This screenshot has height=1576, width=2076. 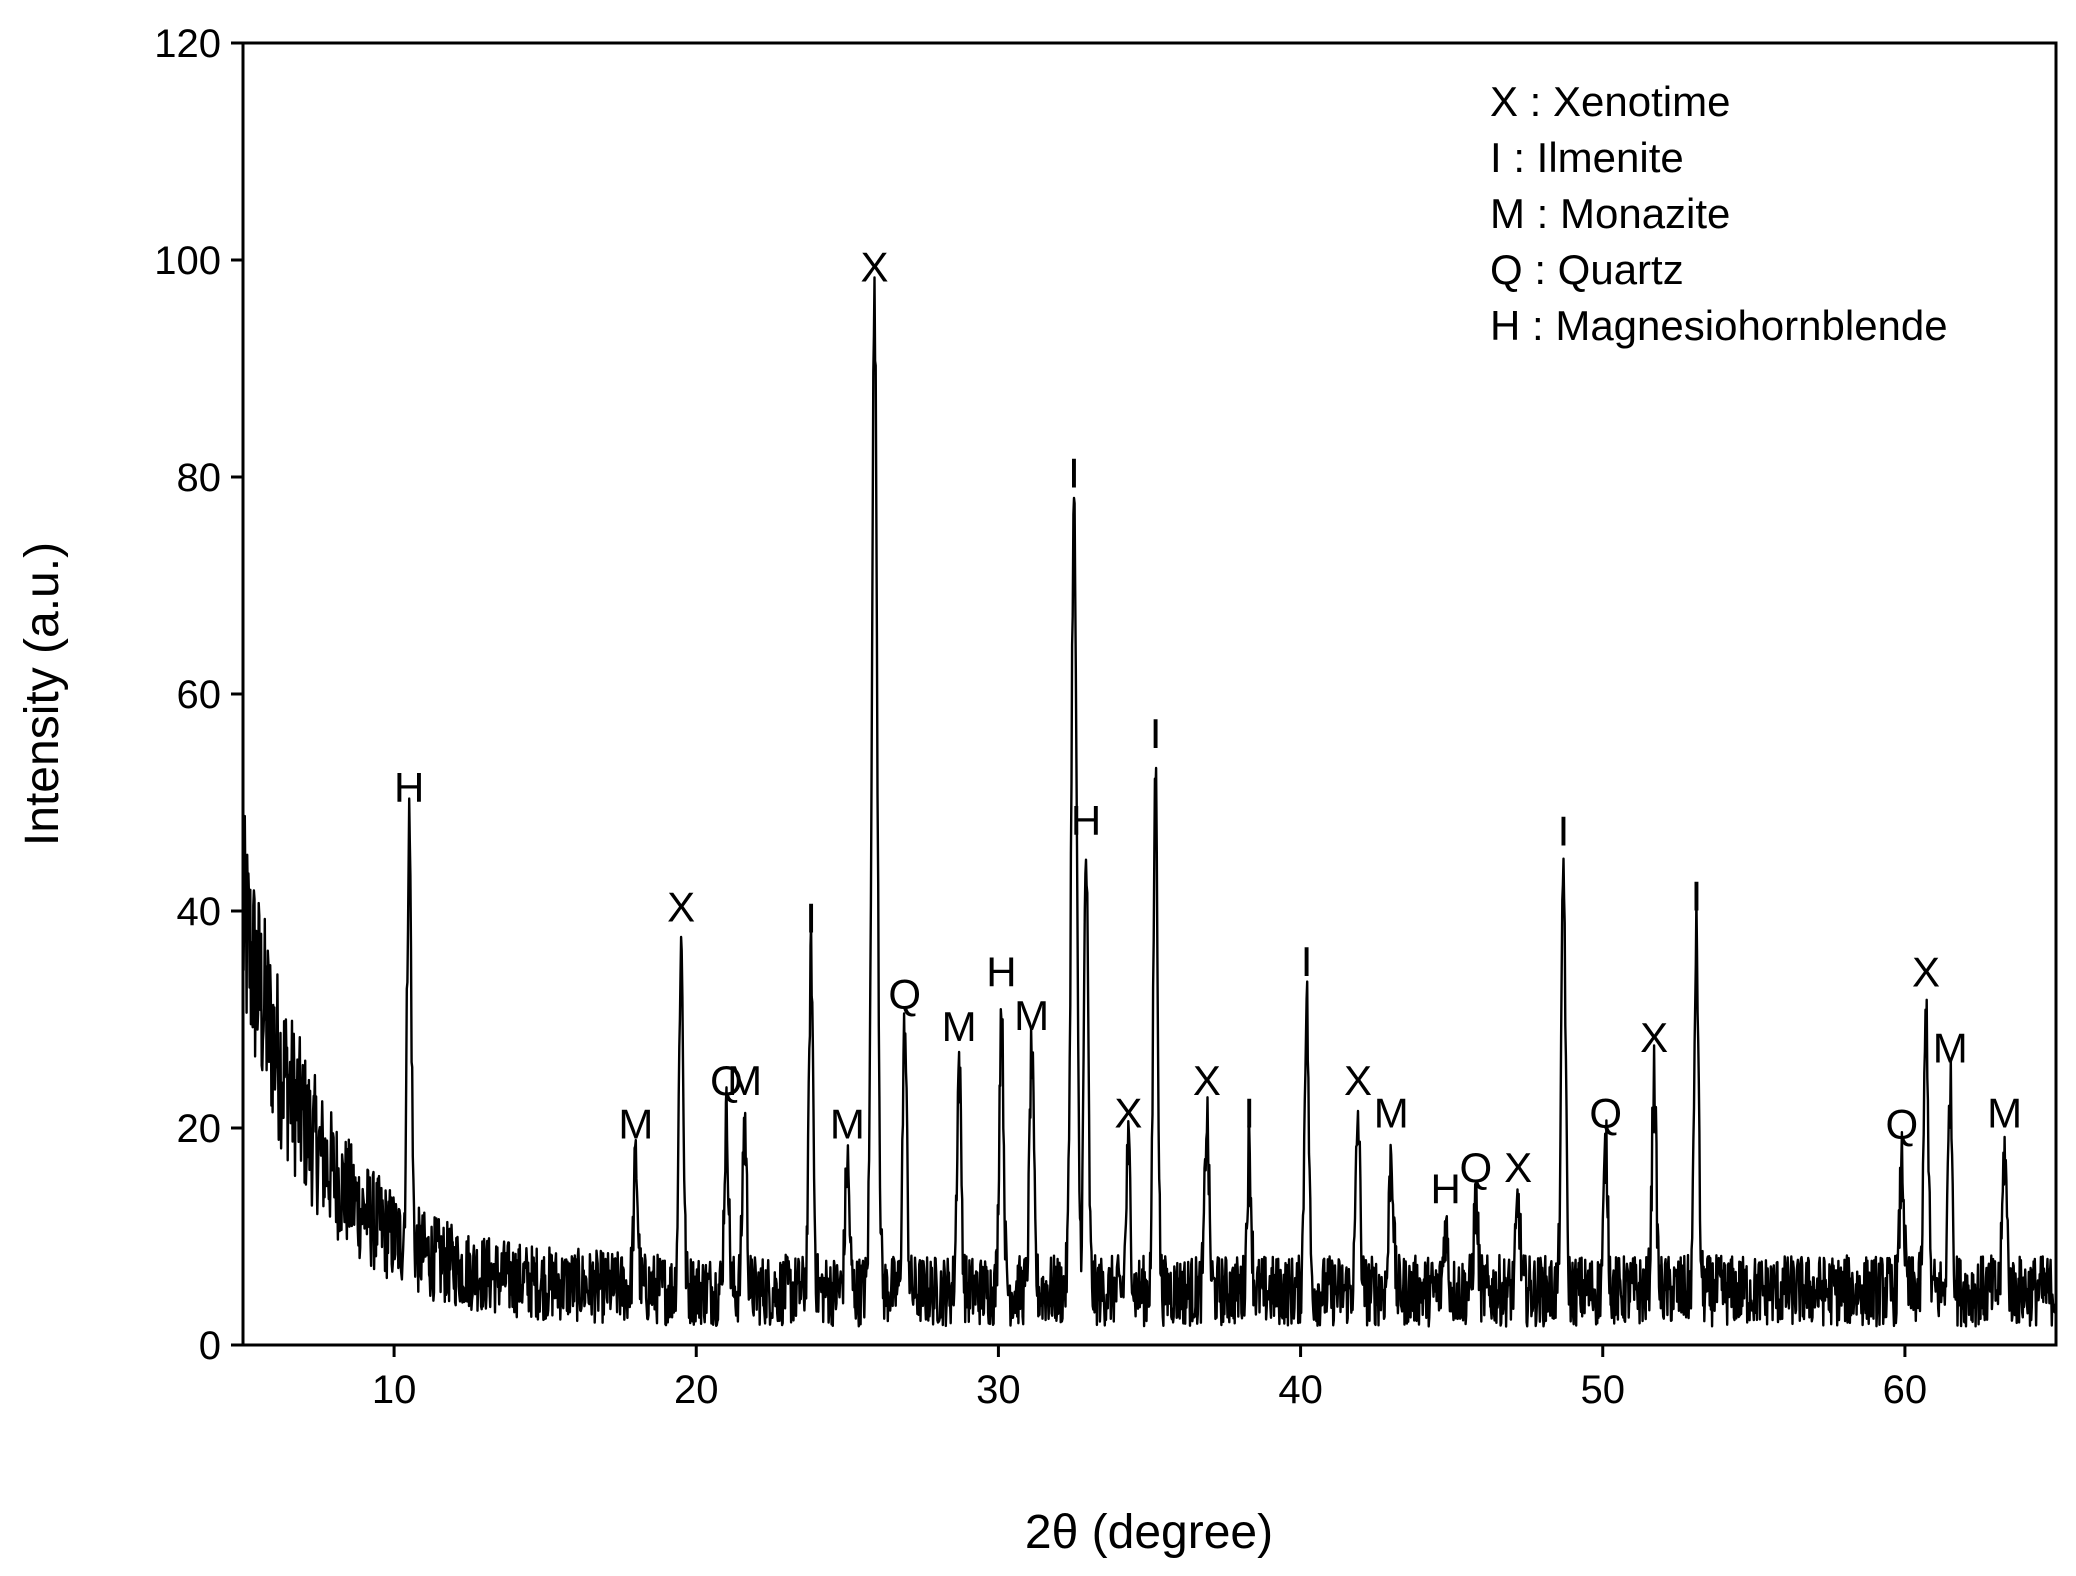 What do you see at coordinates (1610, 213) in the screenshot?
I see `legend-entry: M : Monazite` at bounding box center [1610, 213].